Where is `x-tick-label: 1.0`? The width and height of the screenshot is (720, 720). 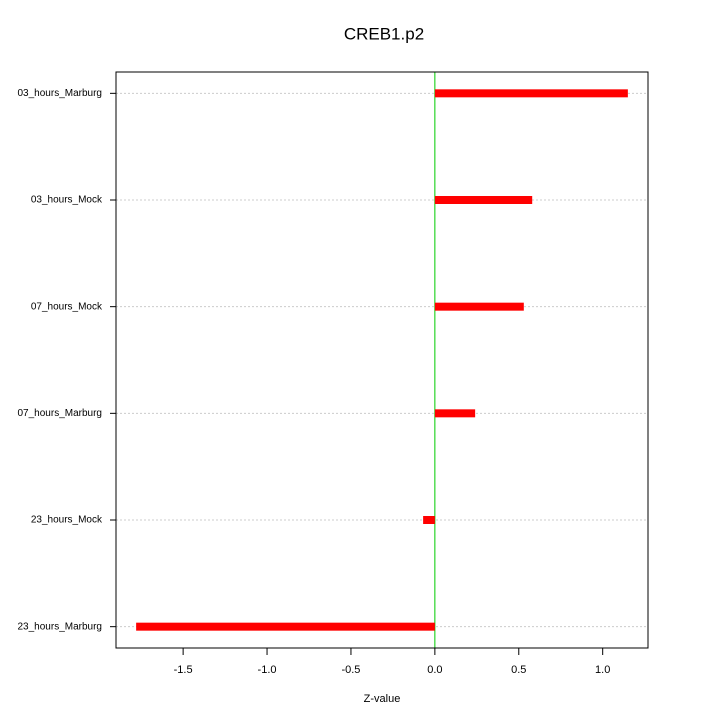 x-tick-label: 1.0 is located at coordinates (602, 670).